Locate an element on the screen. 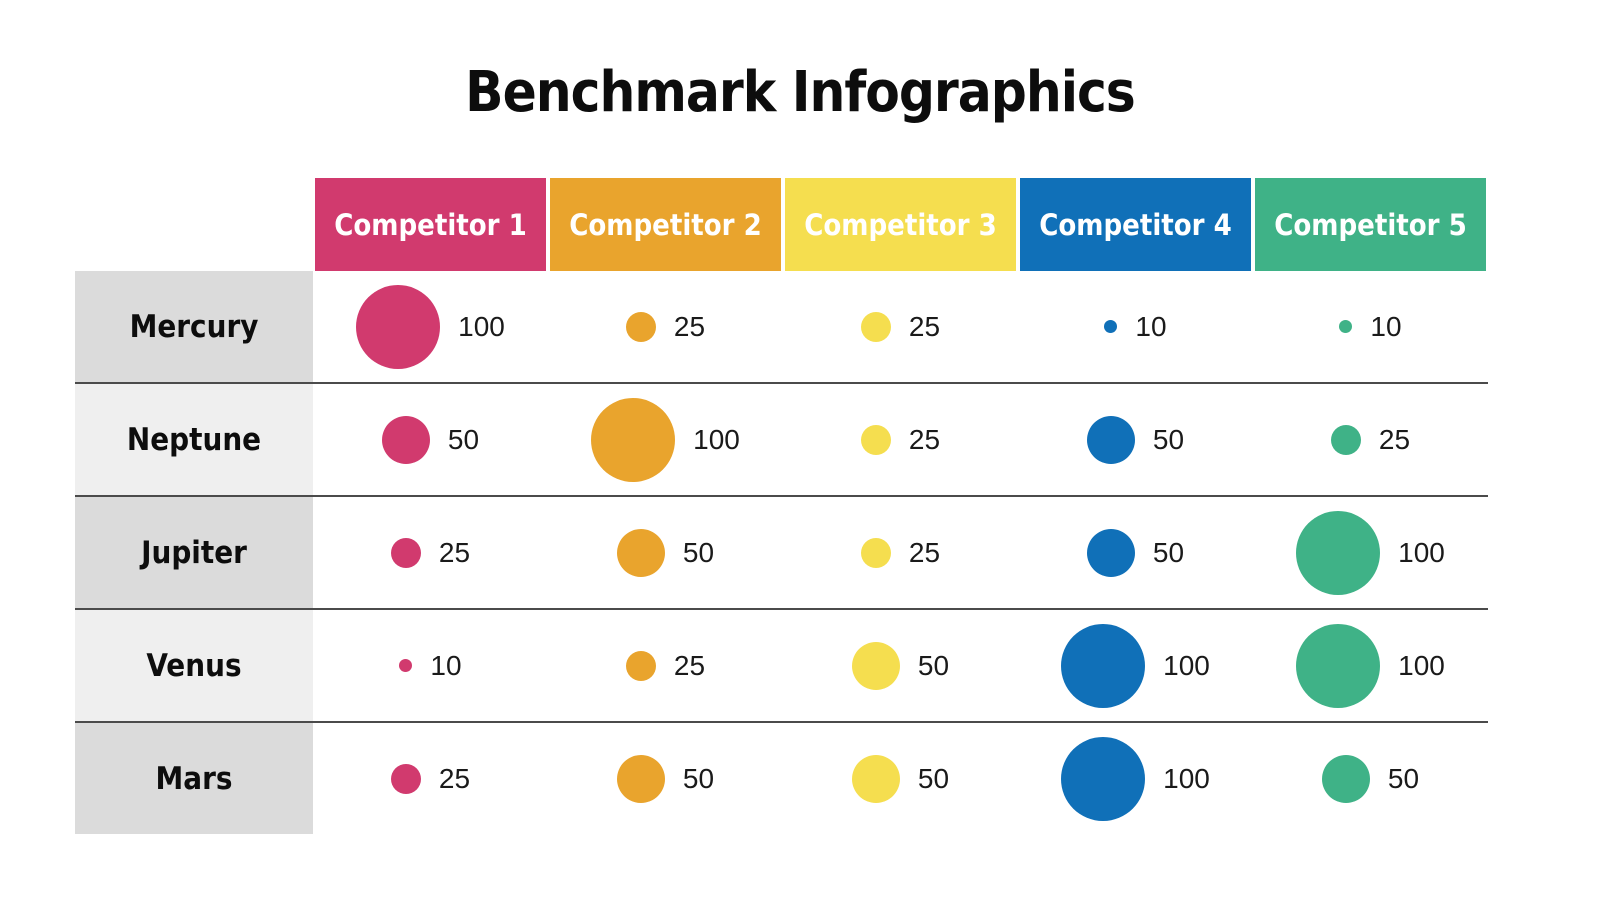  column-header-competitor-2: Competitor 2 is located at coordinates (665, 224).